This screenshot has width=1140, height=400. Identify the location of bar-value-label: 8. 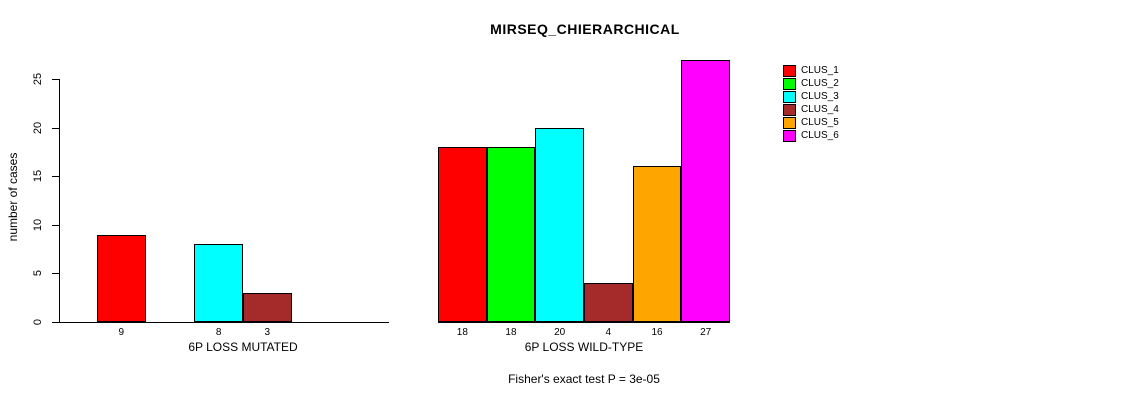
(218, 332).